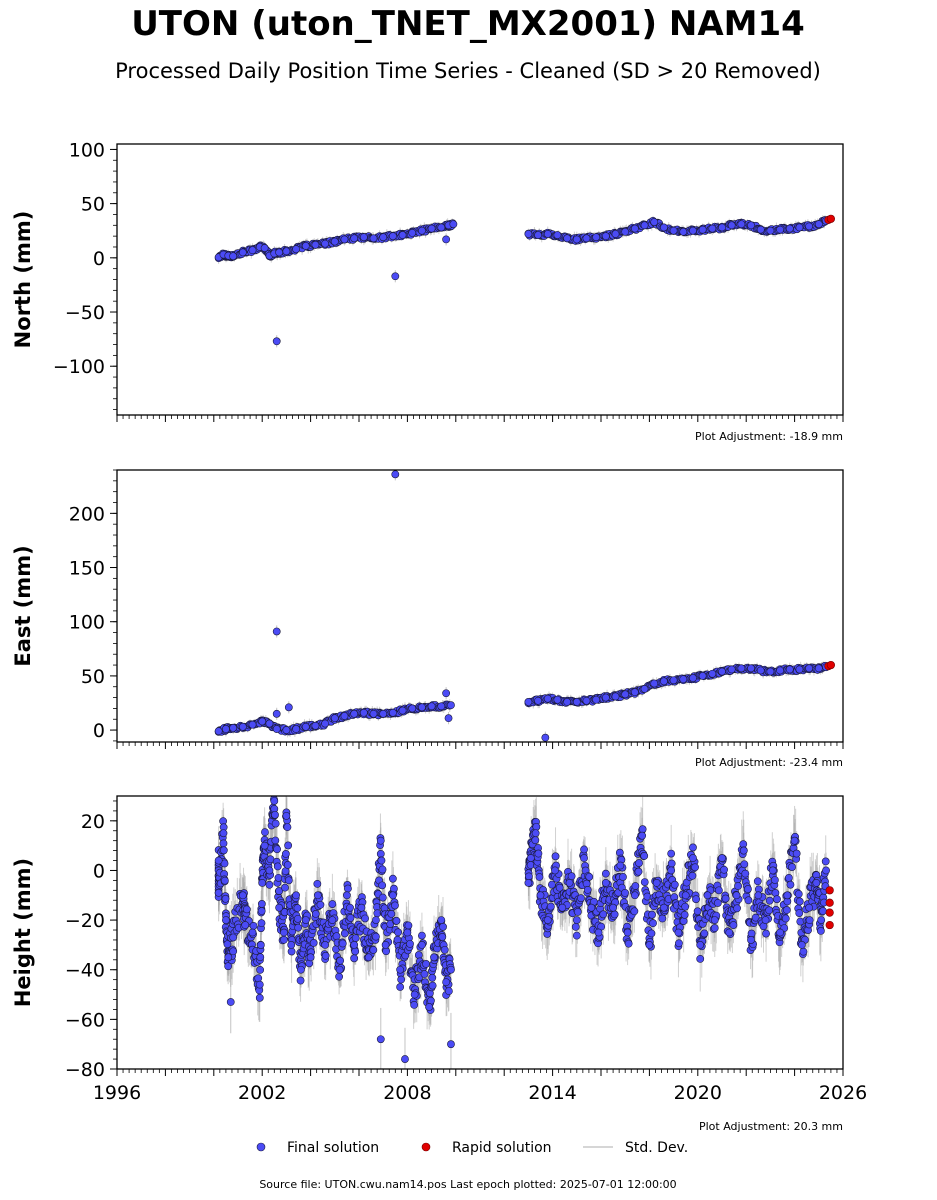 The image size is (937, 1200). Describe the element at coordinates (93, 677) in the screenshot. I see `y-tick-label: 50` at that location.